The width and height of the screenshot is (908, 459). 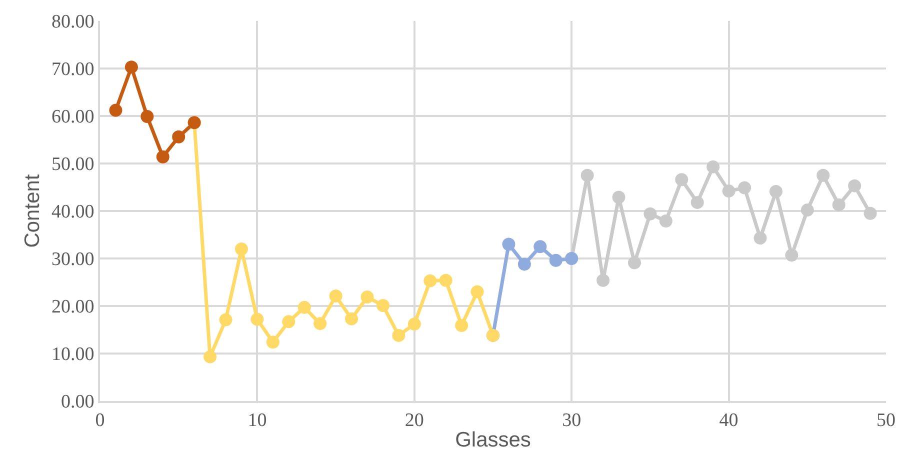 I want to click on x-tick-label: 0, so click(x=100, y=420).